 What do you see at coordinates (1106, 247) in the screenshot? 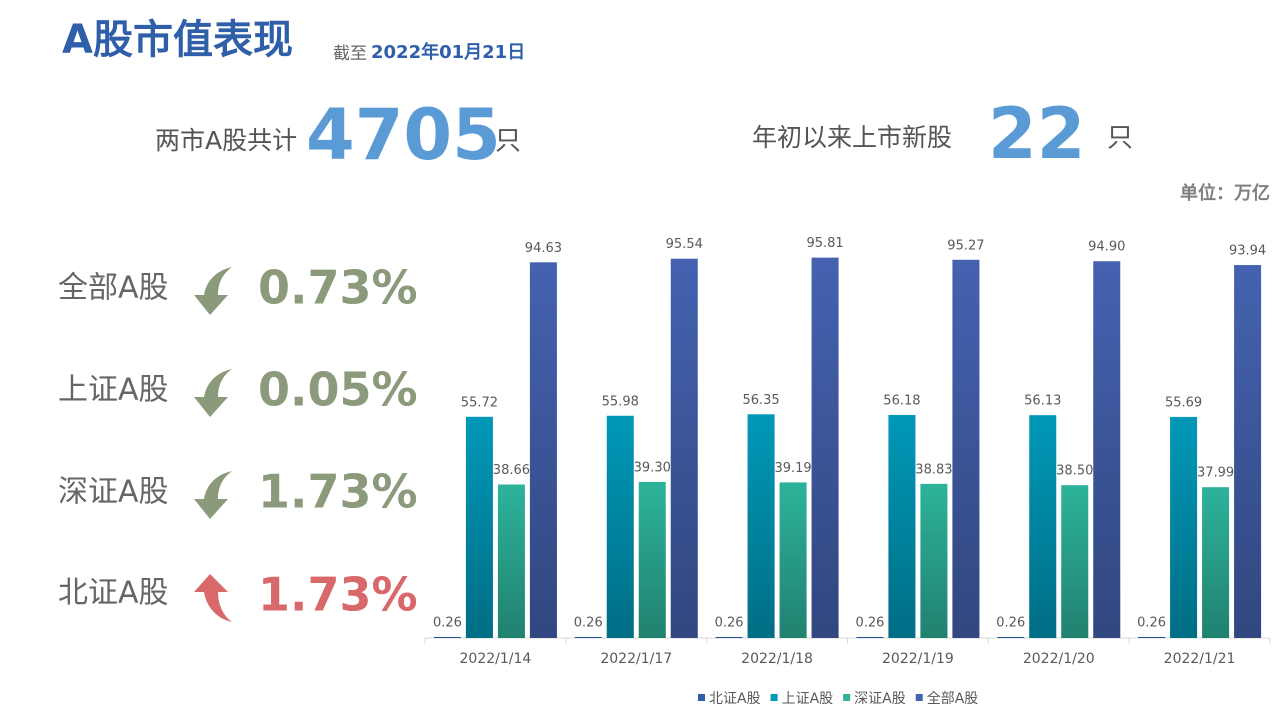
I see `data-label: 94.90` at bounding box center [1106, 247].